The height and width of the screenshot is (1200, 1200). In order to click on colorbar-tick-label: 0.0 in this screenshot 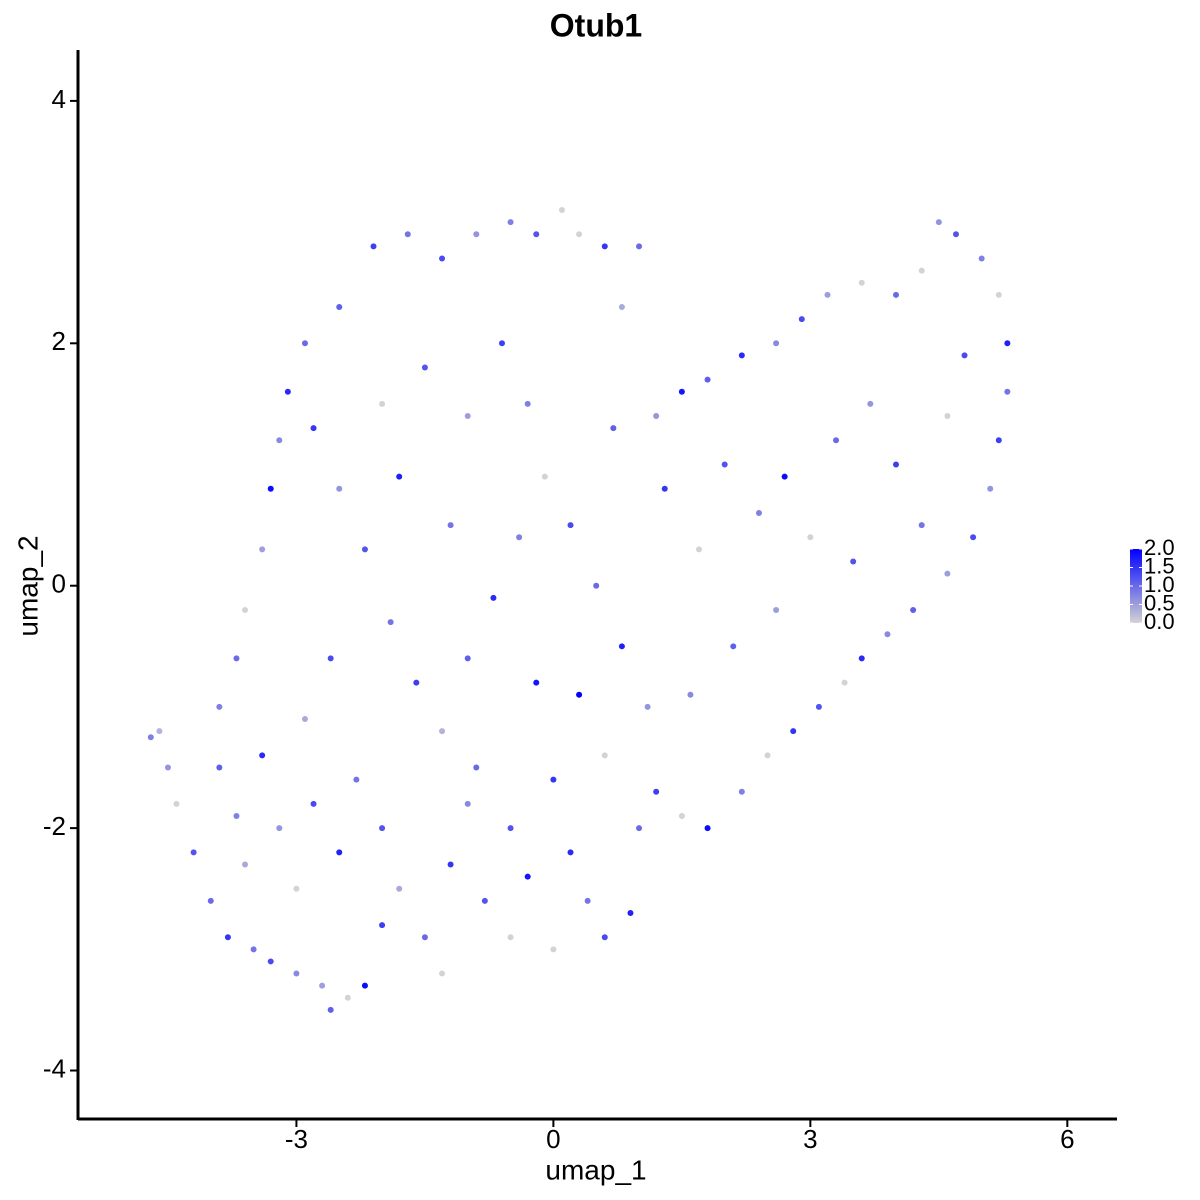, I will do `click(1159, 621)`.